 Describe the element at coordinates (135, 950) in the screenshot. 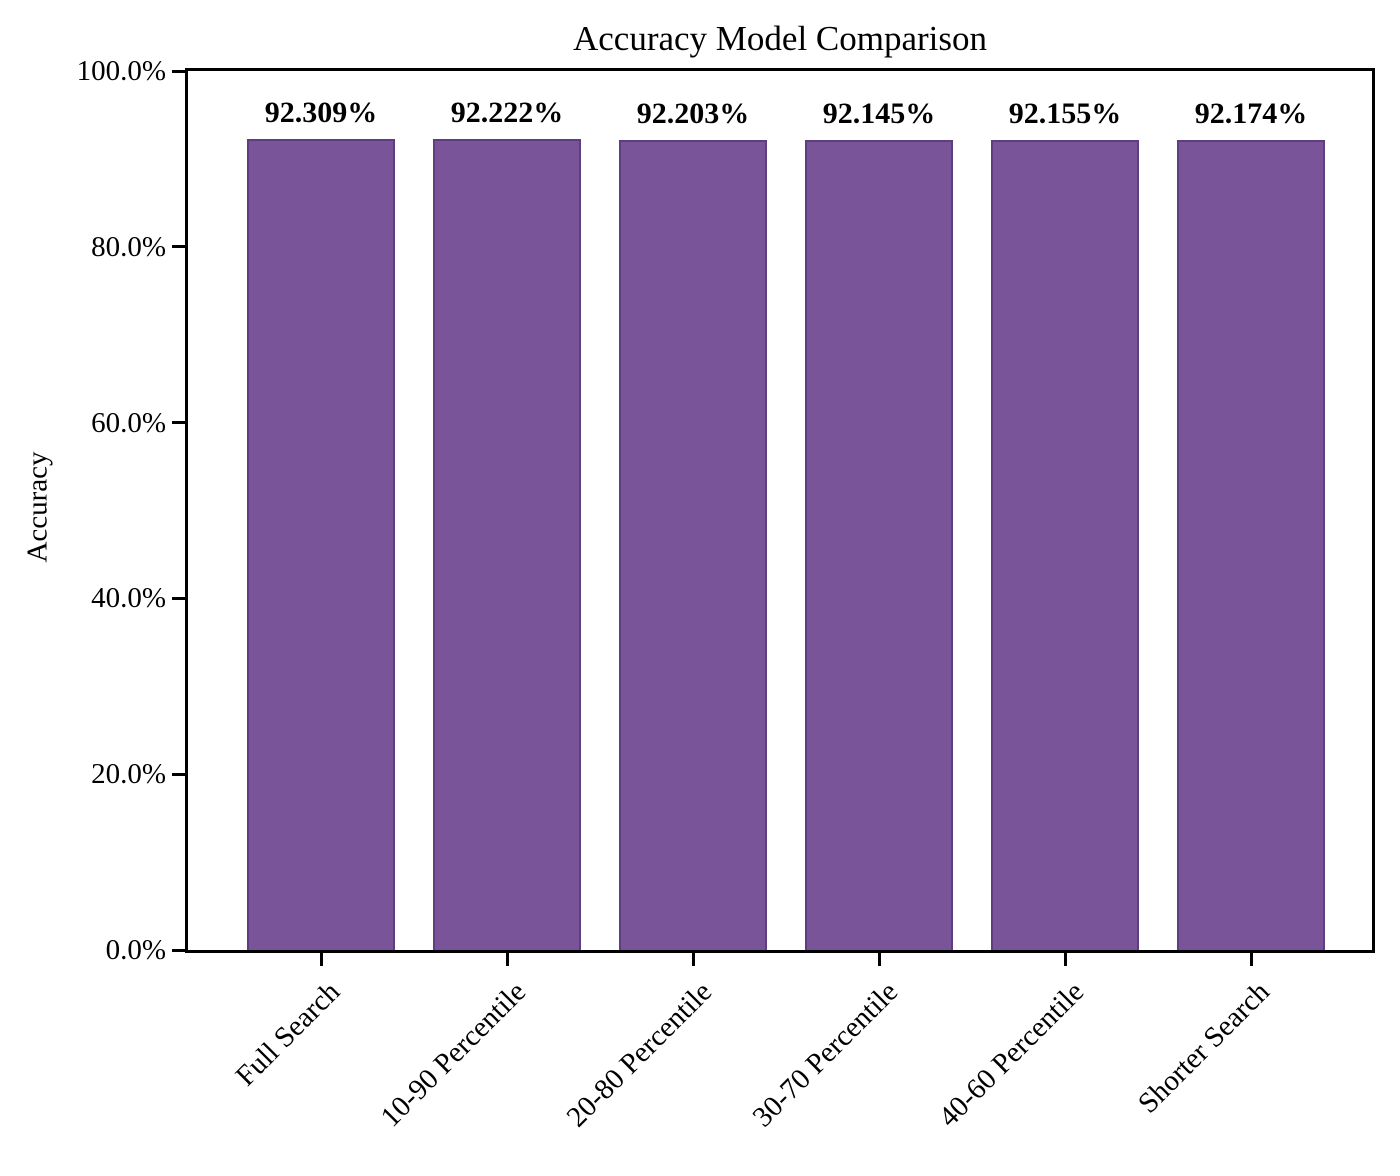

I see `y-tick-label: 0.0%` at that location.